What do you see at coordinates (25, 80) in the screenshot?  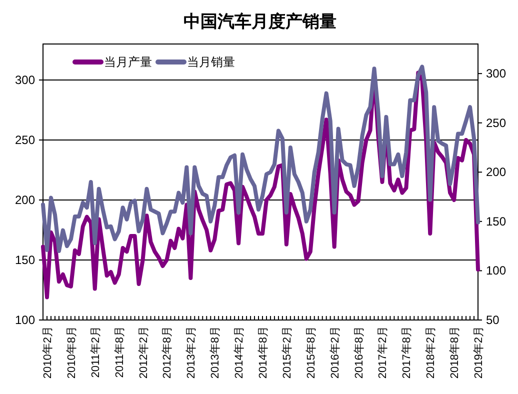 I see `y-tick-label: 300` at bounding box center [25, 80].